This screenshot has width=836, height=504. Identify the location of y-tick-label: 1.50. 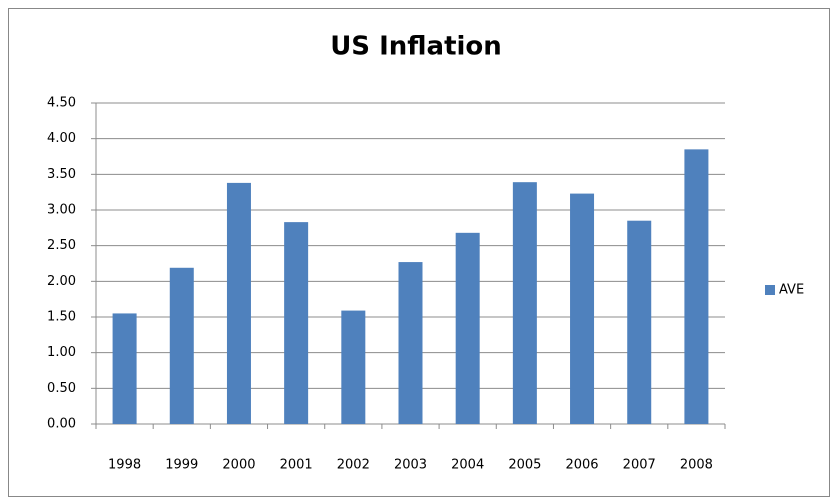
(61, 317).